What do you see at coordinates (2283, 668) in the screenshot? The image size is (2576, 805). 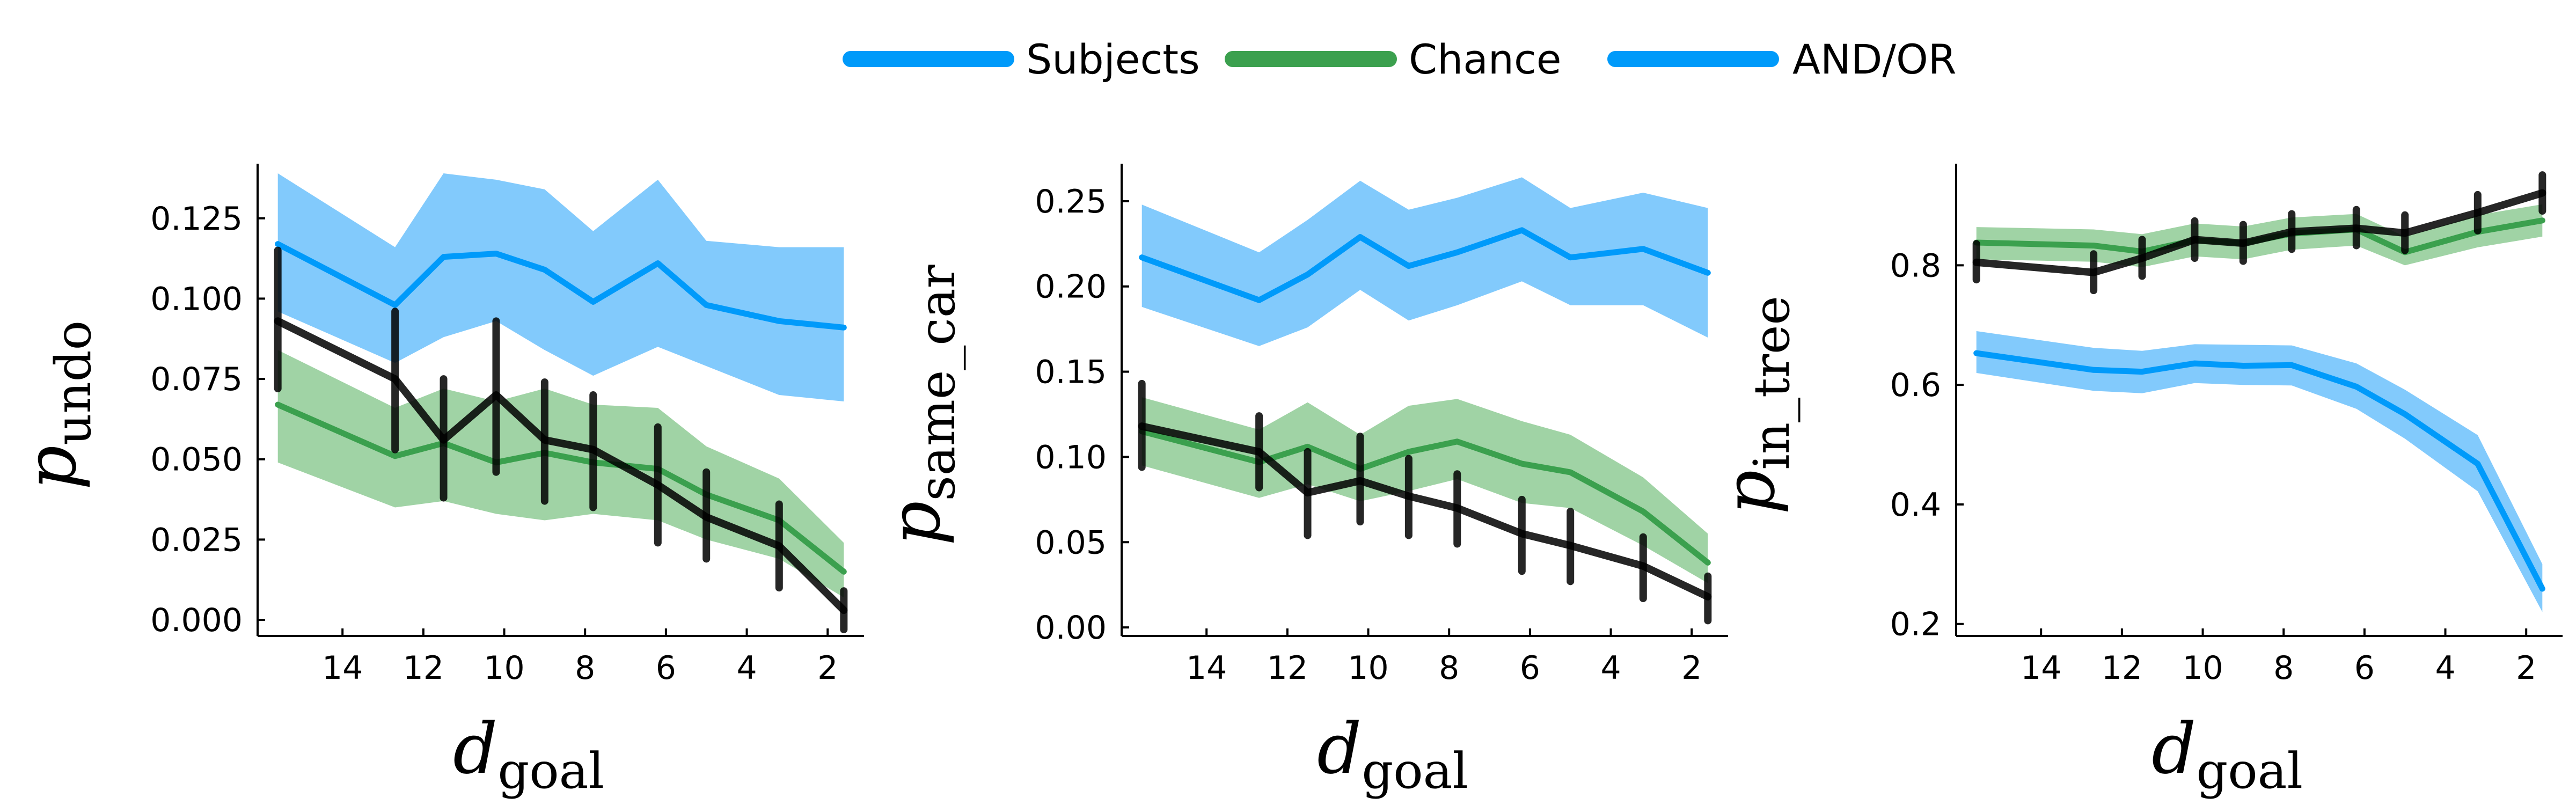 I see `panel-3-xtick-label: 8` at bounding box center [2283, 668].